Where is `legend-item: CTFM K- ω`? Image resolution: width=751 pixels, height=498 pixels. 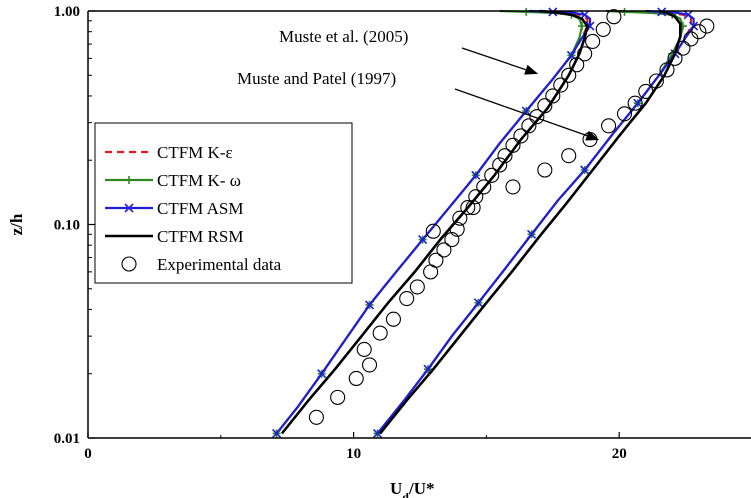
legend-item: CTFM K- ω is located at coordinates (173, 180).